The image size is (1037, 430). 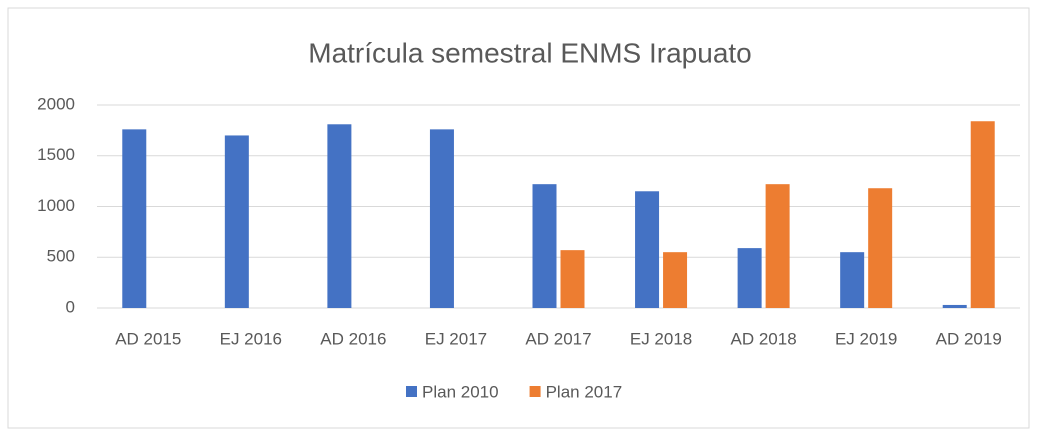 What do you see at coordinates (969, 338) in the screenshot?
I see `x-tick-label: AD 2019` at bounding box center [969, 338].